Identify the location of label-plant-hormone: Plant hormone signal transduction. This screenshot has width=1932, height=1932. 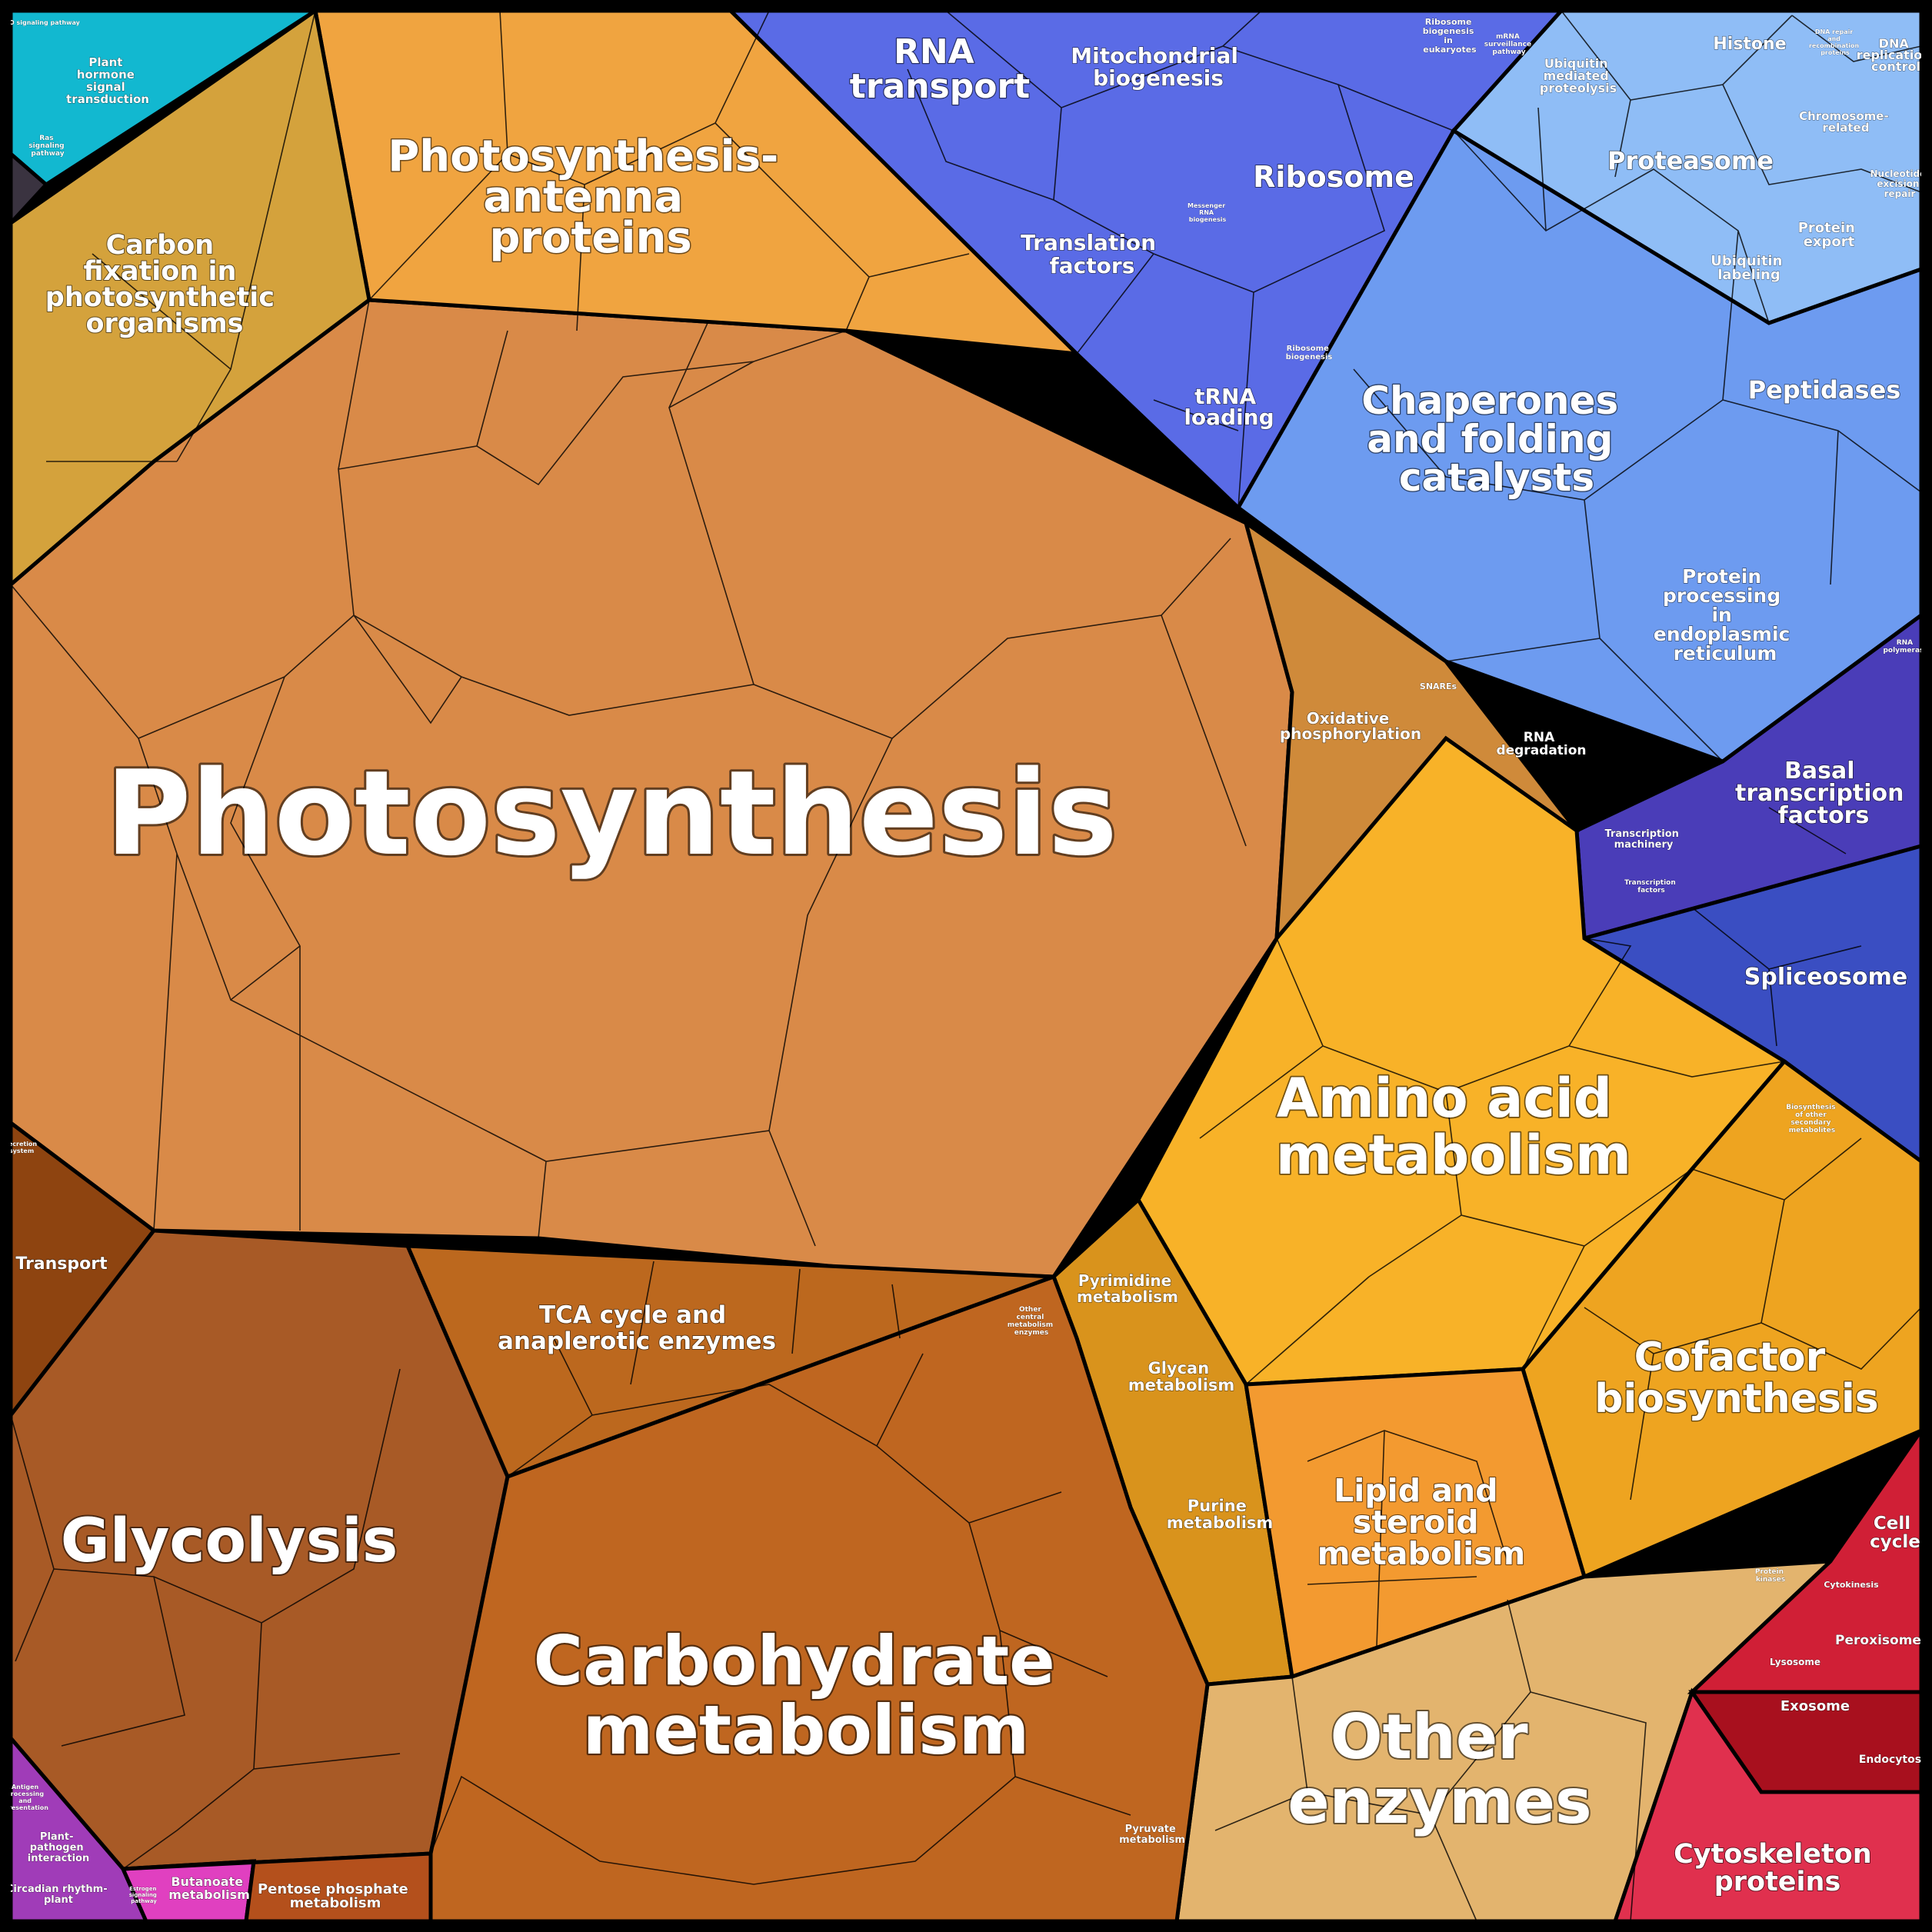
(107, 80).